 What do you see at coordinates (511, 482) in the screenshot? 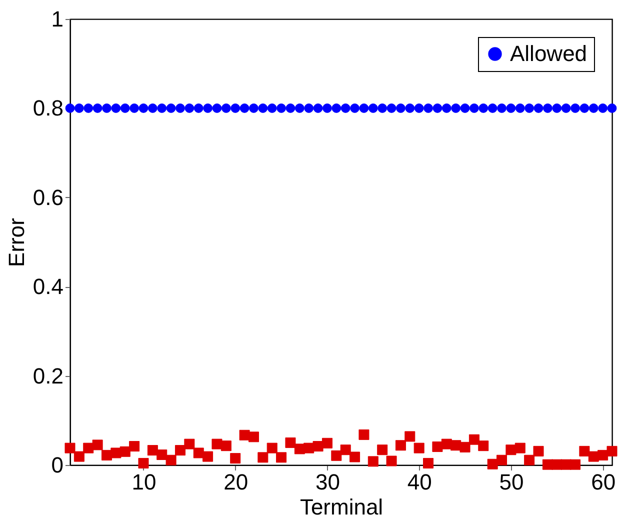
I see `x-tick-label: 50` at bounding box center [511, 482].